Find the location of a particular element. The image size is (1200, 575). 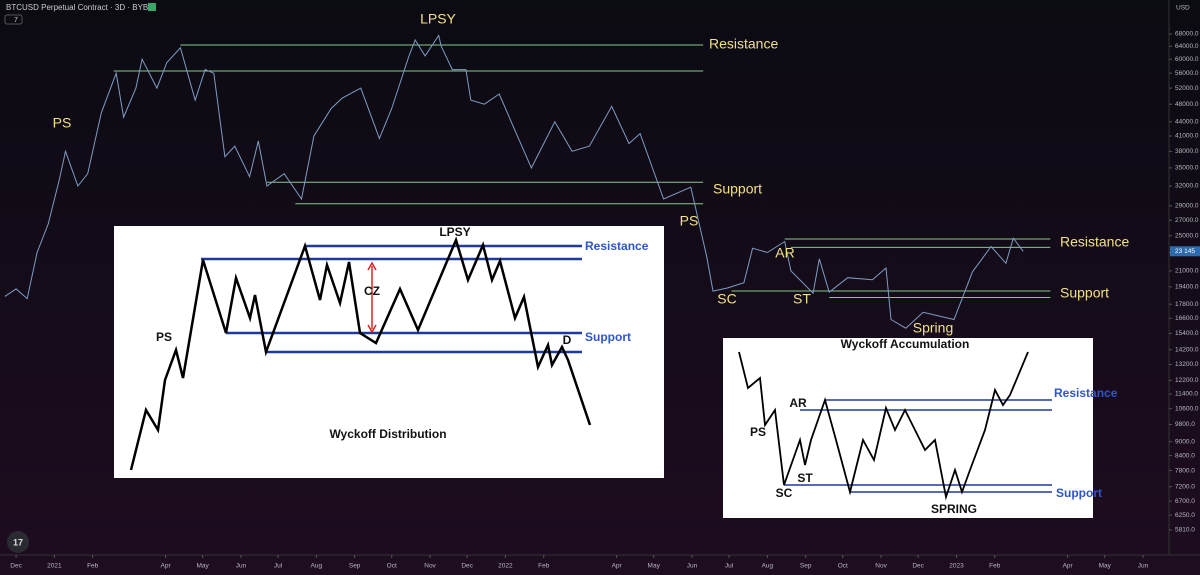

y-tick-label: 32000.0 is located at coordinates (1187, 186).